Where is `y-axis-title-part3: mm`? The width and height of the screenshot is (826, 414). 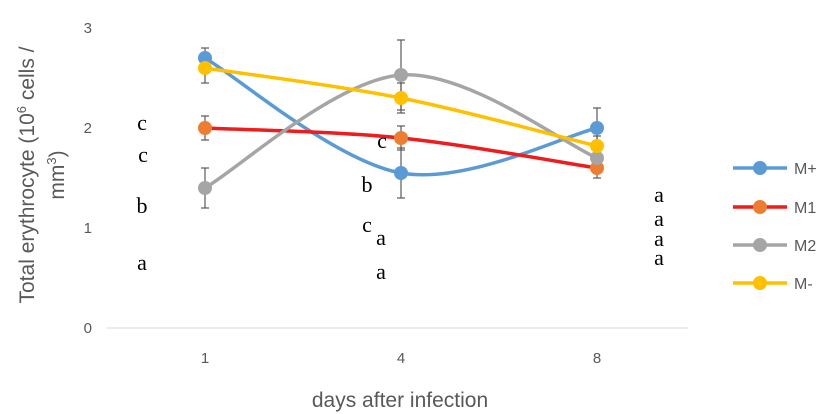
y-axis-title-part3: mm is located at coordinates (57, 182).